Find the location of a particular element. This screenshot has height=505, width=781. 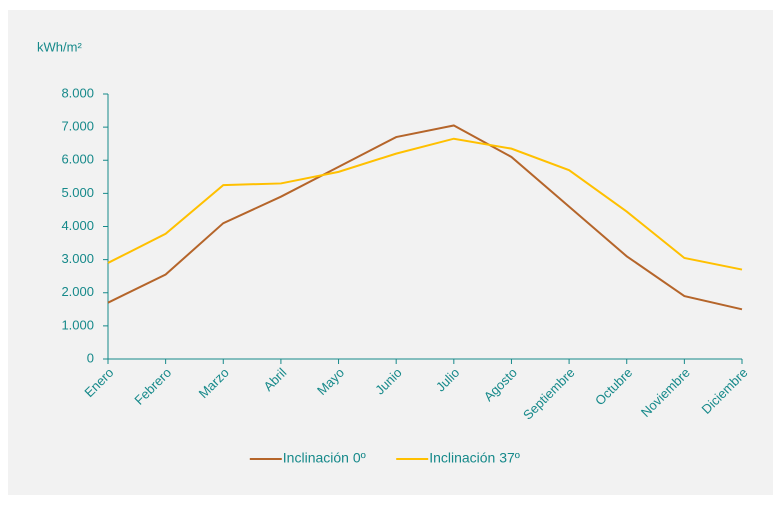

y-tick-label: 1.000 is located at coordinates (77, 324).